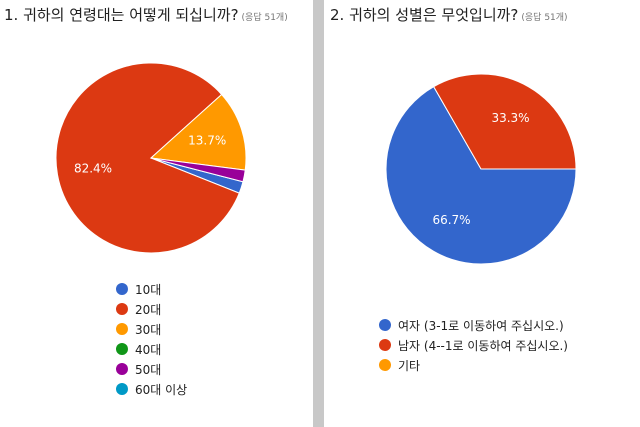  Describe the element at coordinates (148, 309) in the screenshot. I see `legend-label: 20대` at that location.